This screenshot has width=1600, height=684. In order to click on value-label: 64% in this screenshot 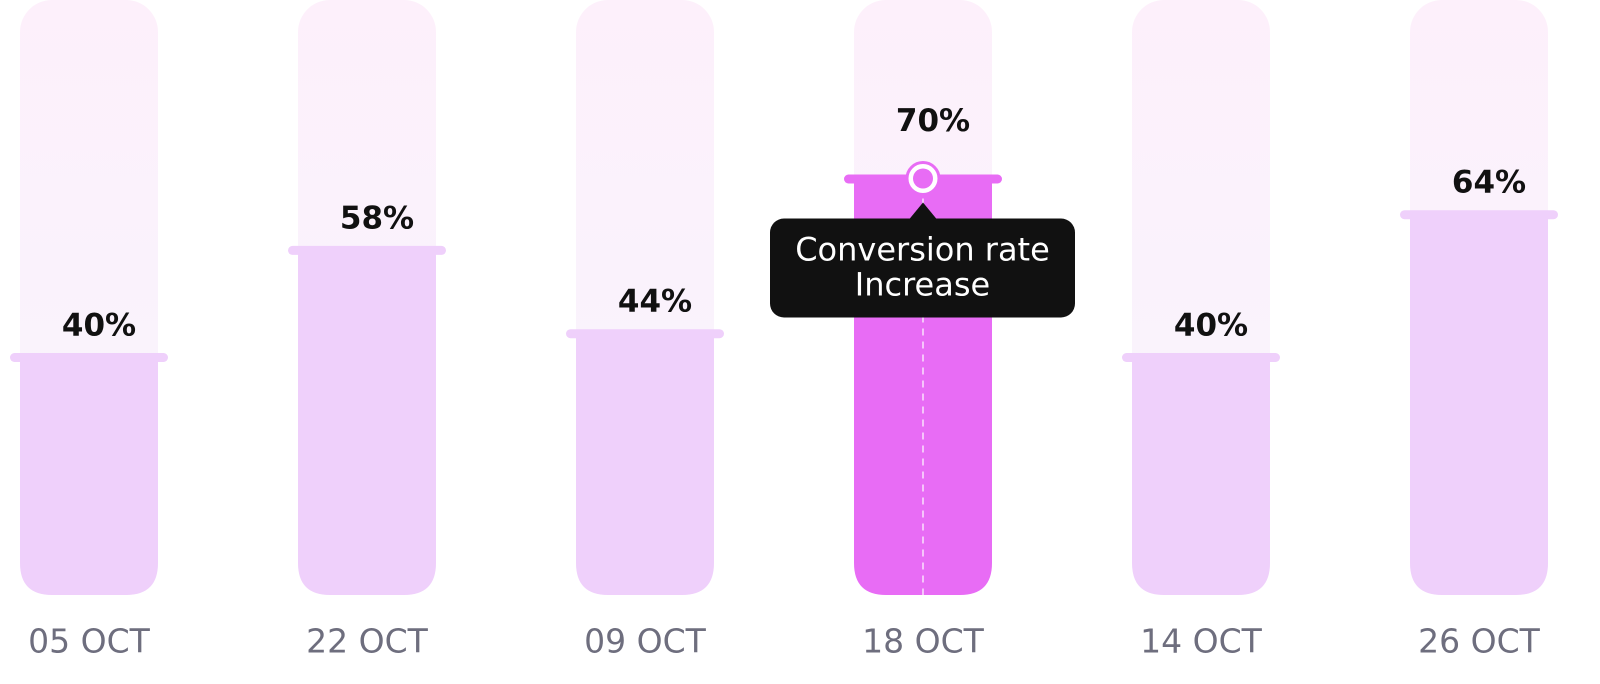, I will do `click(1489, 183)`.